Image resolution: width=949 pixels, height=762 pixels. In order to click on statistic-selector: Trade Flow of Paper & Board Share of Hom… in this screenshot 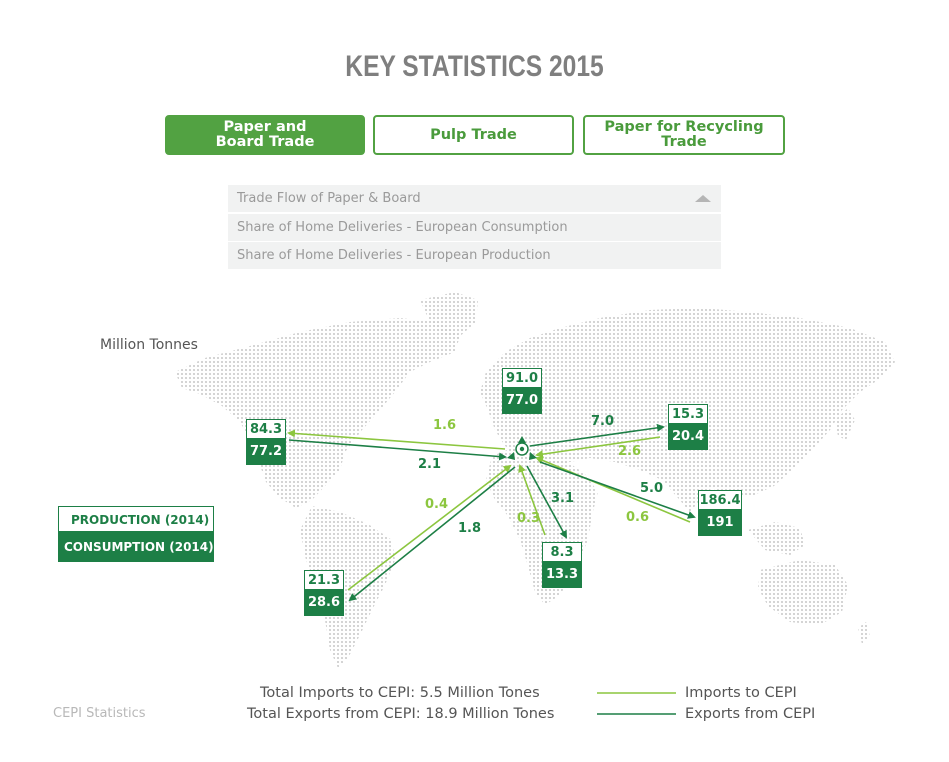, I will do `click(474, 227)`.